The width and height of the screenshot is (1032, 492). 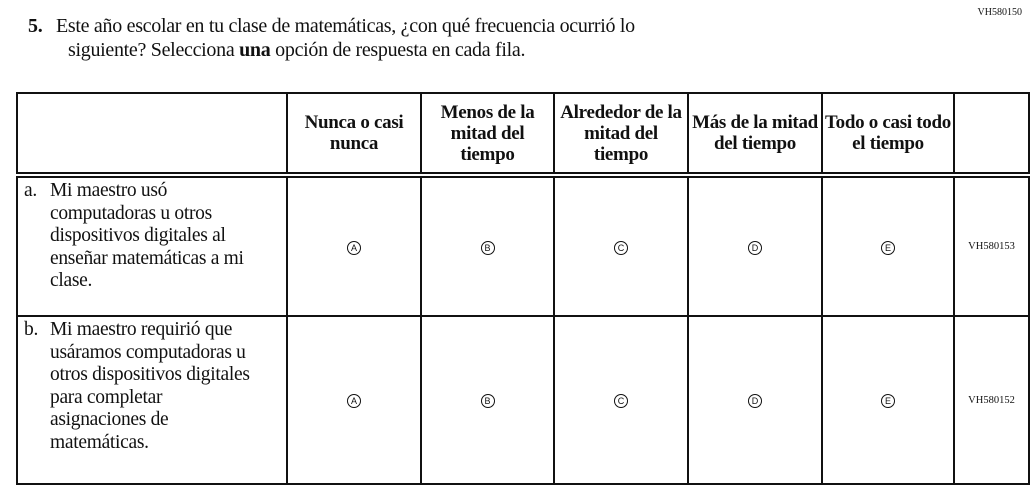 What do you see at coordinates (487, 135) in the screenshot?
I see `column-header: Menos de la mitad del tiempo` at bounding box center [487, 135].